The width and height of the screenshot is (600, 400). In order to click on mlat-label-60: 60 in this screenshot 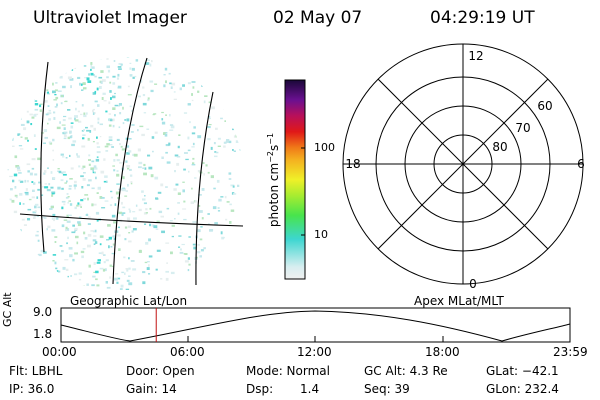, I will do `click(544, 106)`.